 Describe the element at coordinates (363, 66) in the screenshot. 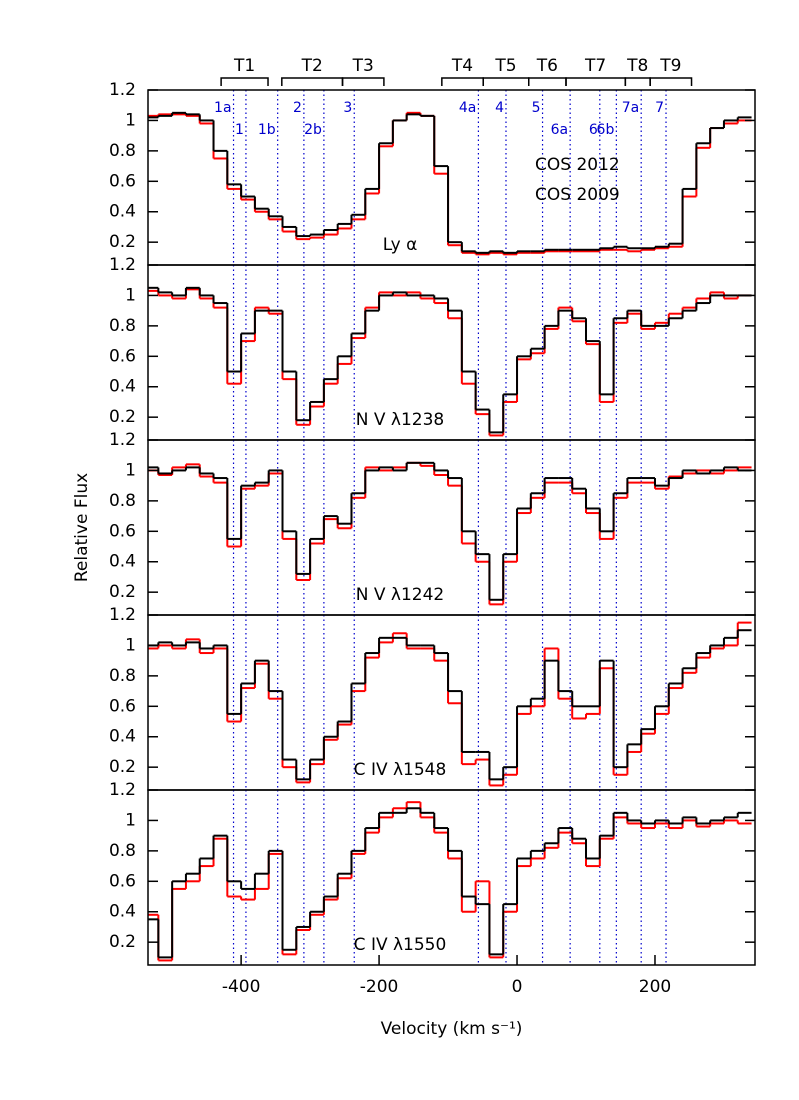

I see `trough-label: T3` at that location.